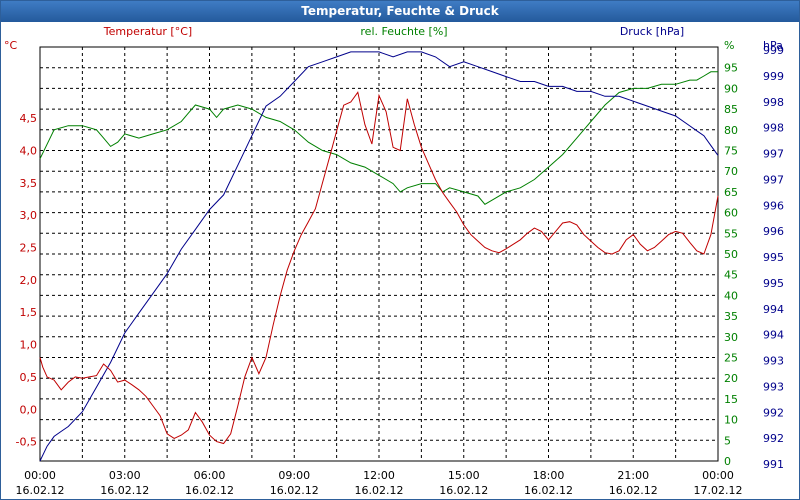 The width and height of the screenshot is (800, 500). I want to click on y-left-tick-label: 0,0, so click(29, 409).